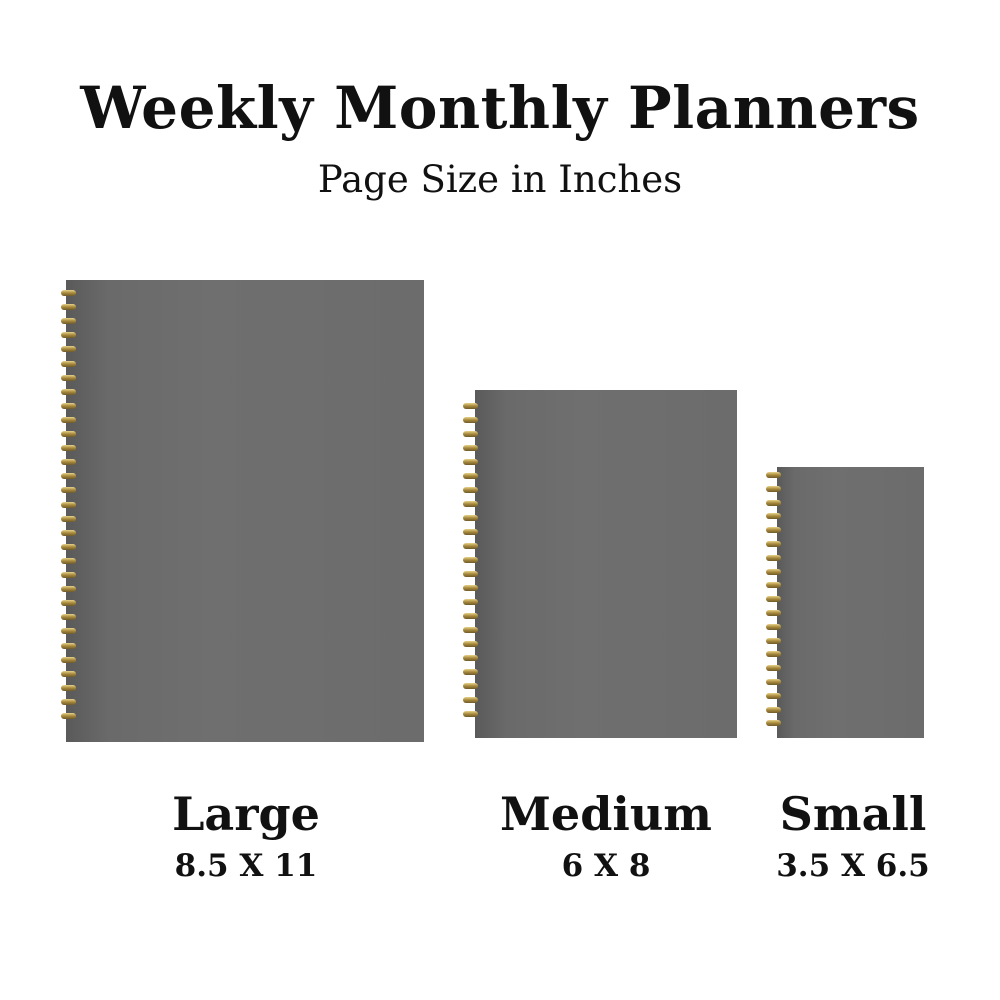 The width and height of the screenshot is (1000, 1000). I want to click on page-subtitle: Page Size in Inches, so click(500, 179).